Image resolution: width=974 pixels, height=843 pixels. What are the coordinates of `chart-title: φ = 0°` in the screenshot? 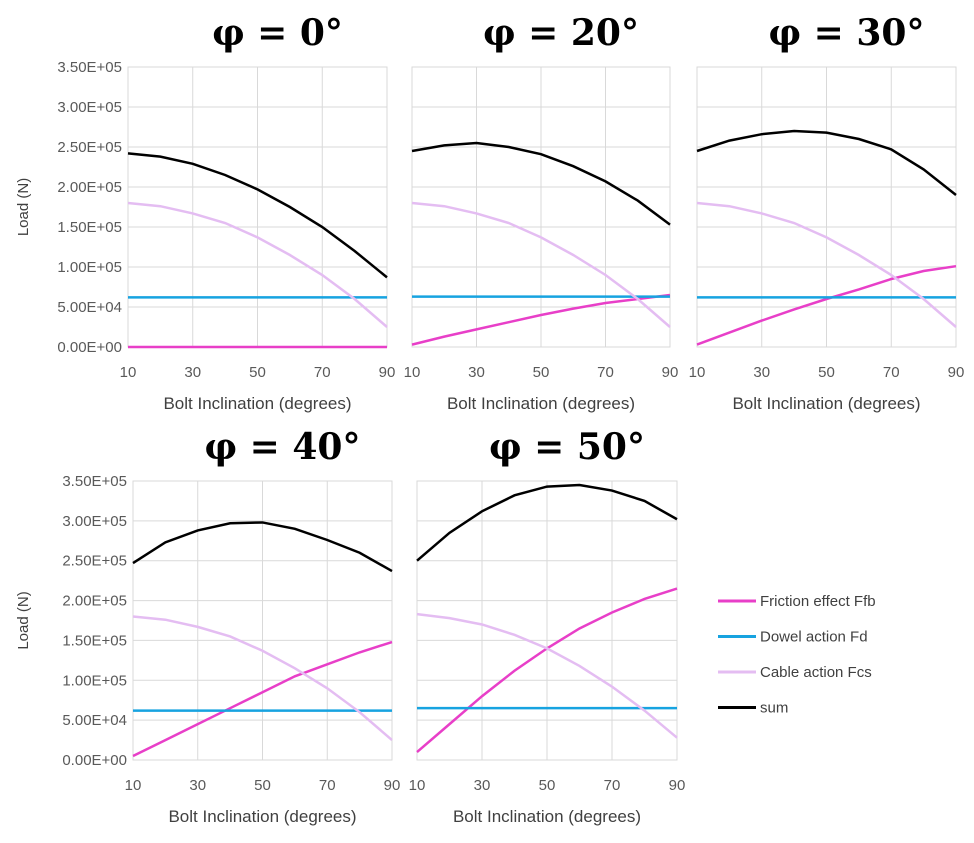 It's located at (277, 33).